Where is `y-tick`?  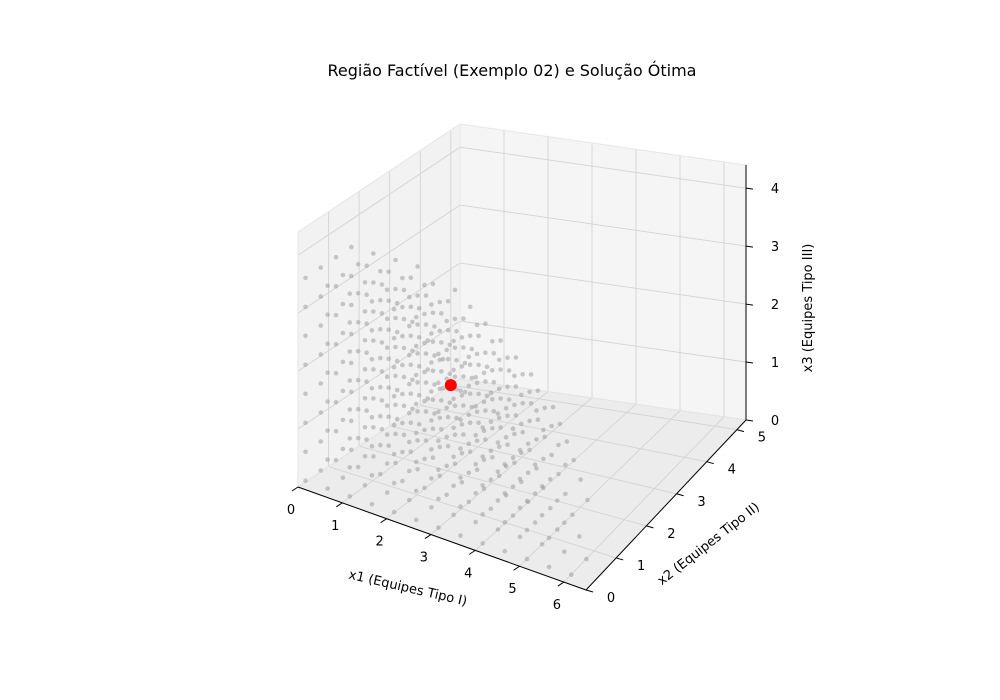 y-tick is located at coordinates (680, 495).